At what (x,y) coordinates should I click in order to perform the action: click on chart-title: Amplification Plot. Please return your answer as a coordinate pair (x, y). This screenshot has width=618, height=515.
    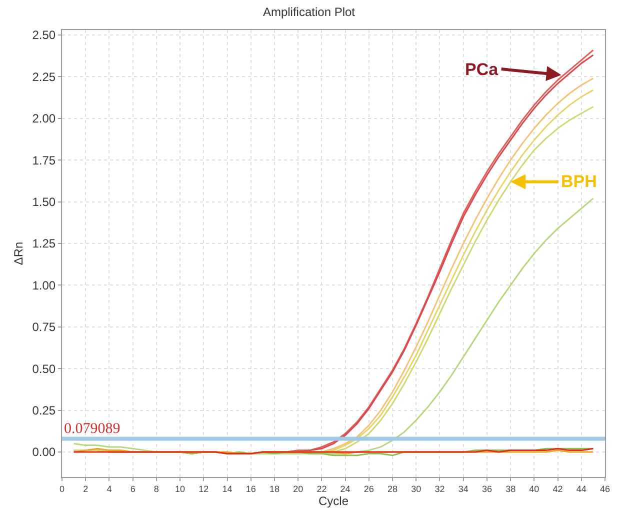
    Looking at the image, I should click on (309, 12).